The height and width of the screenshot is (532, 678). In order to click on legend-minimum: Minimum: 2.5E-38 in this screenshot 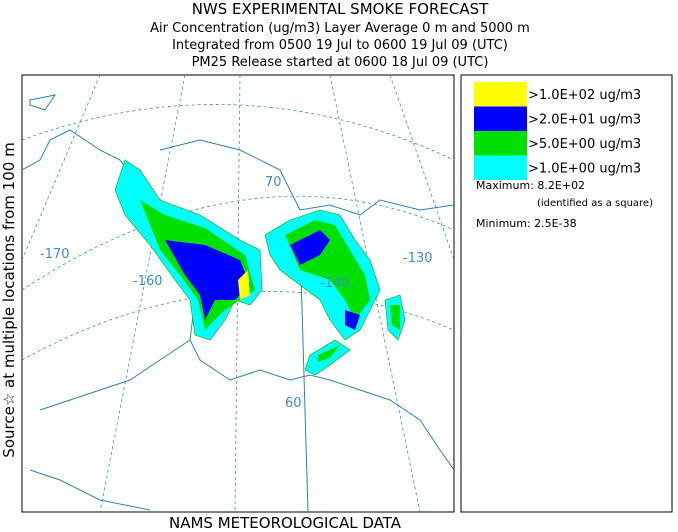, I will do `click(526, 223)`.